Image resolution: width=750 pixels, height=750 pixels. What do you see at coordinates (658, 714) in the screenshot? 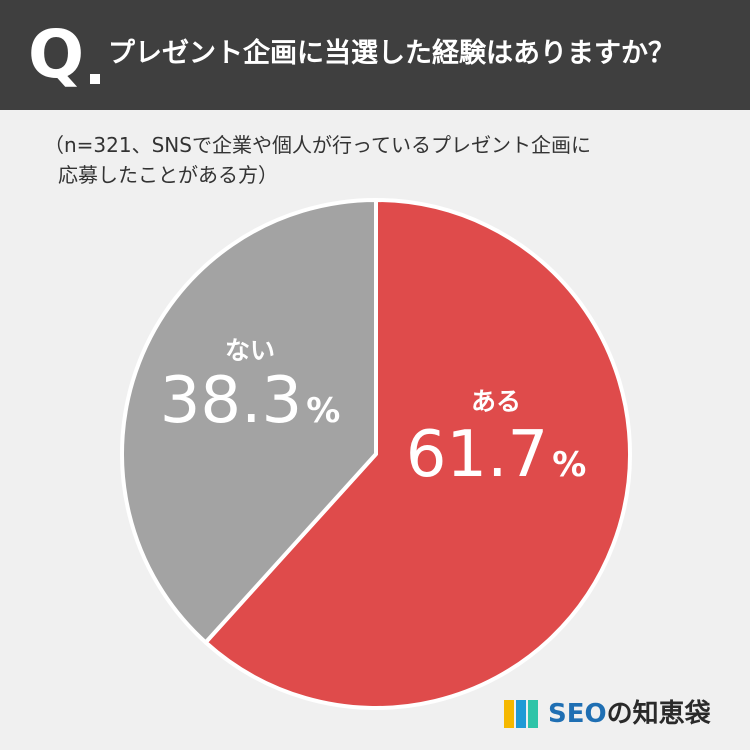
I see `brand-name-suffix: の知恵袋` at bounding box center [658, 714].